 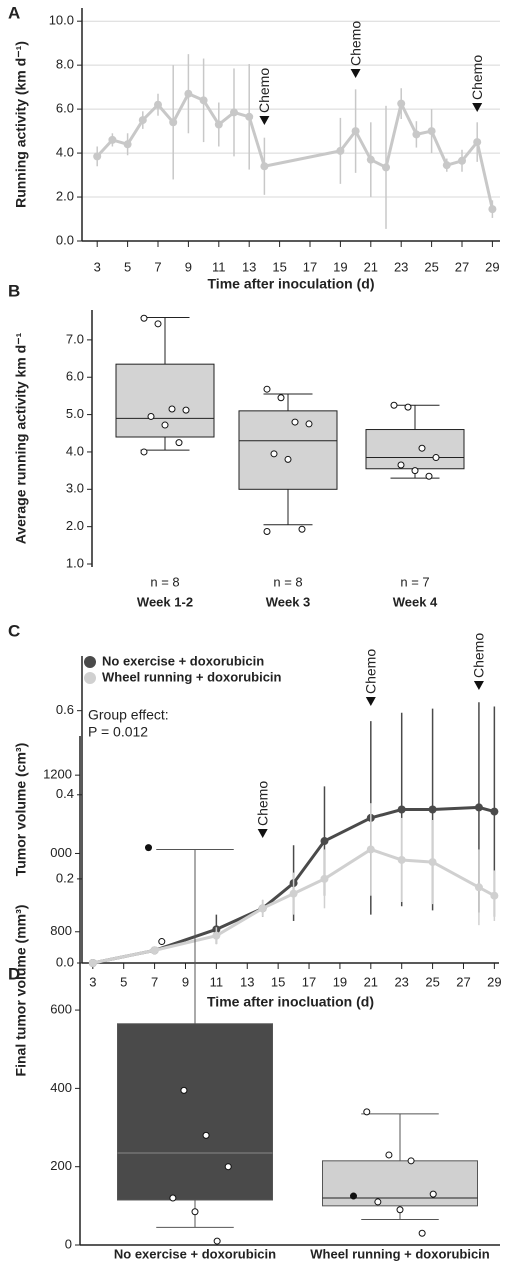 What do you see at coordinates (400, 1253) in the screenshot?
I see `x-tick-label: Wheel running + doxorubicin` at bounding box center [400, 1253].